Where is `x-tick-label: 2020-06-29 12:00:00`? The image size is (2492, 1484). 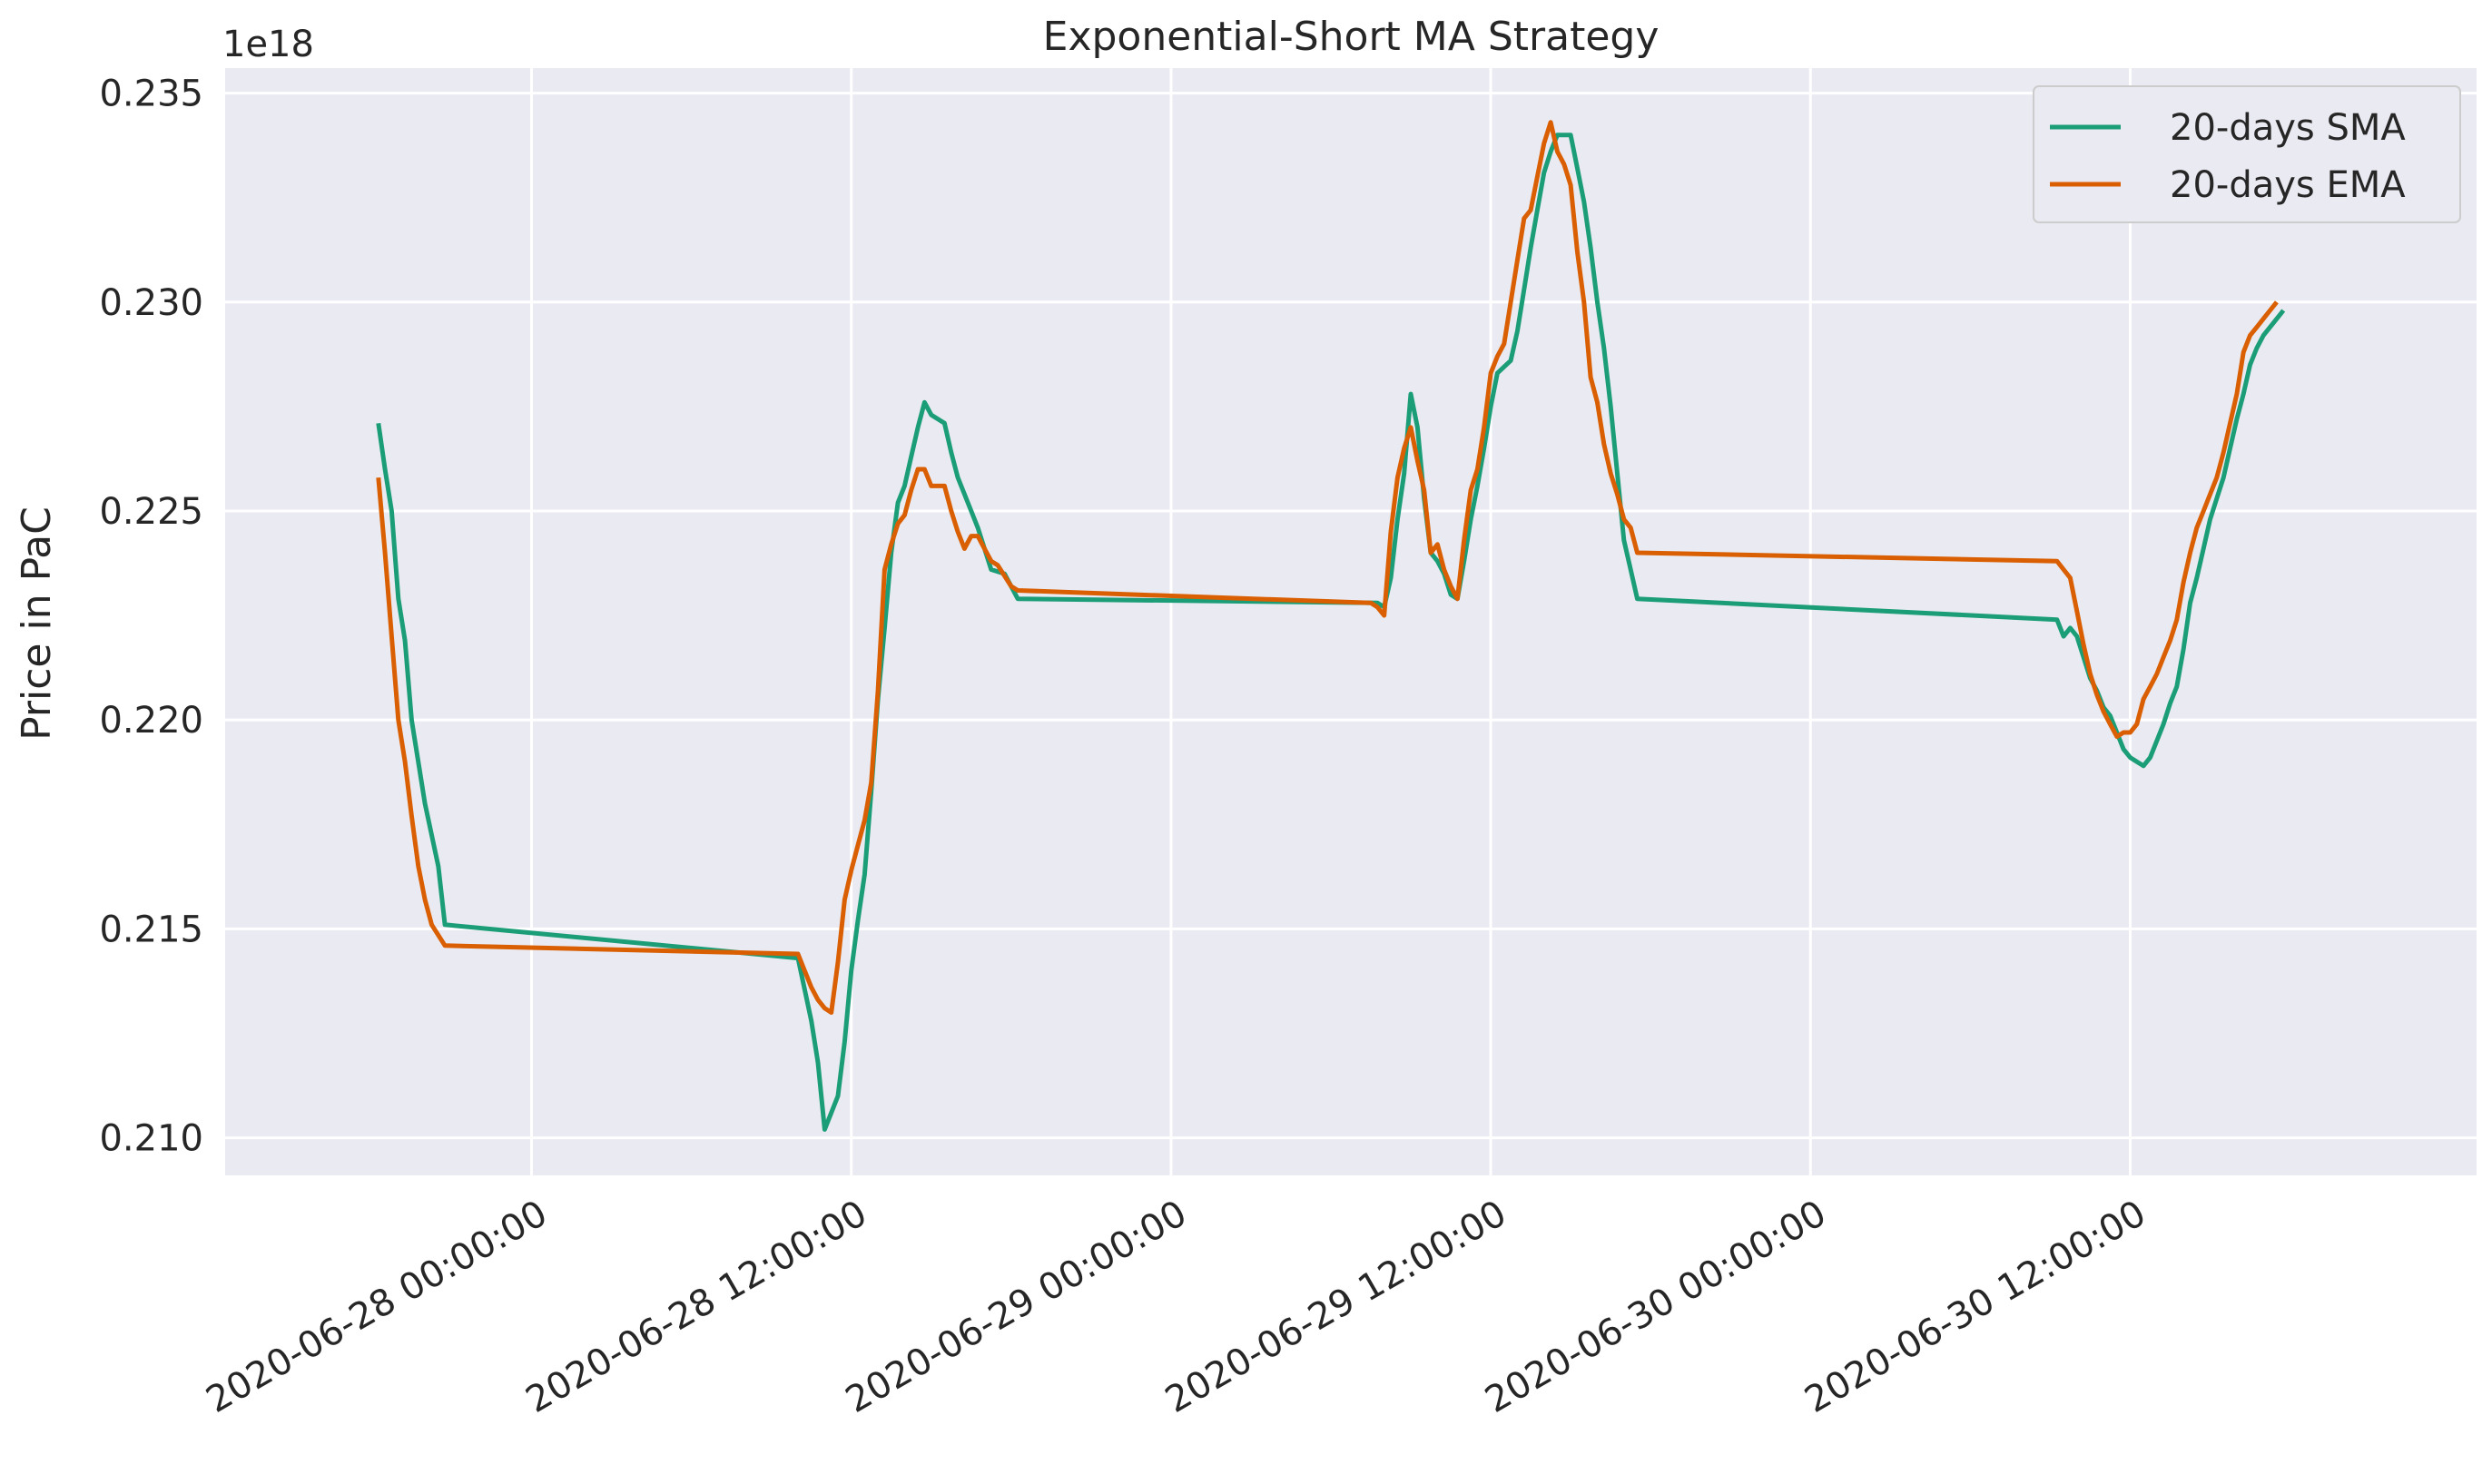
x-tick-label: 2020-06-29 12:00:00 is located at coordinates (1335, 1307).